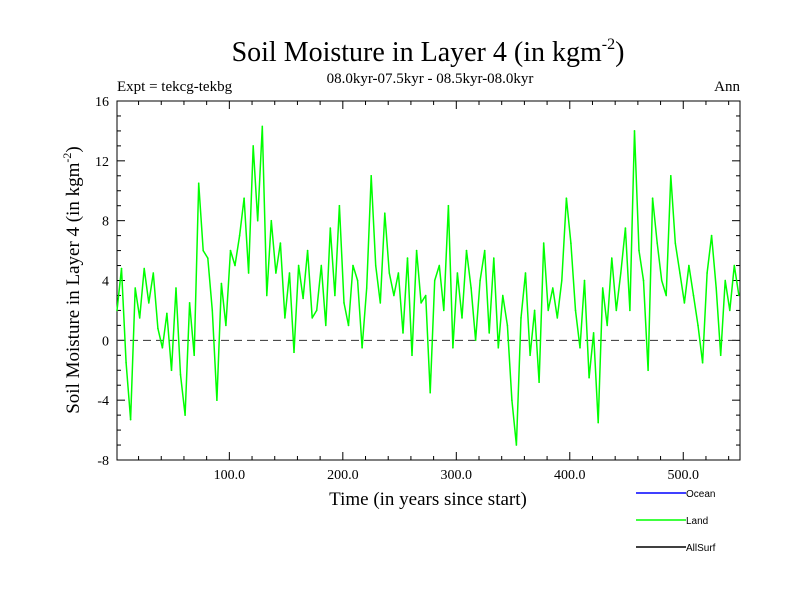 Image resolution: width=800 pixels, height=600 pixels. What do you see at coordinates (727, 87) in the screenshot?
I see `season-label: Ann` at bounding box center [727, 87].